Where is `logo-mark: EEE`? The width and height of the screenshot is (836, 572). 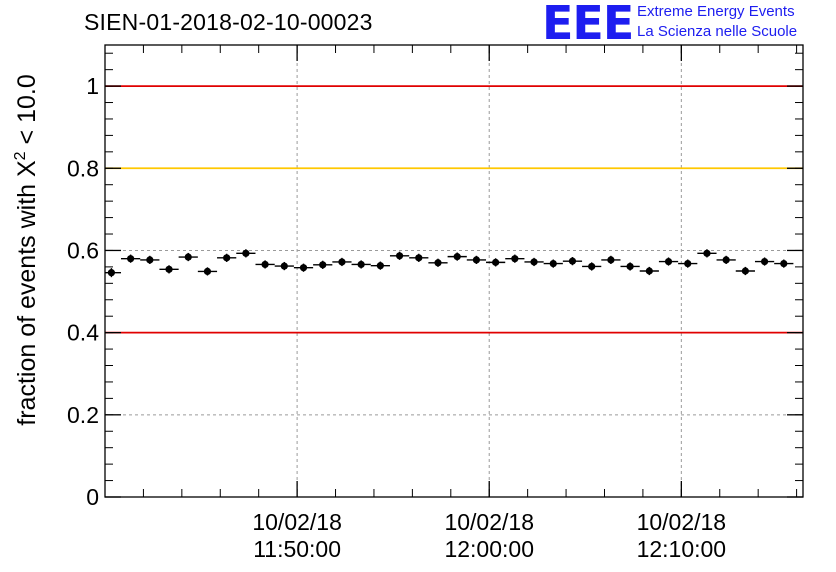 logo-mark: EEE is located at coordinates (588, 25).